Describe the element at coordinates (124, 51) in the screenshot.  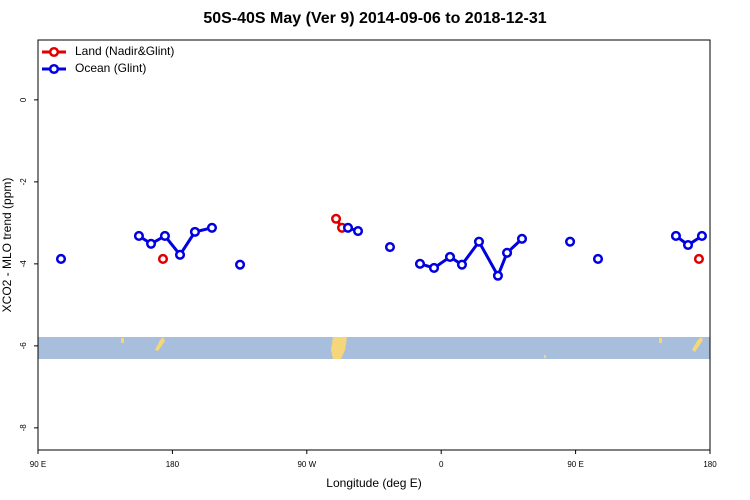
I see `legend-label: Land (Nadir&Glint)` at that location.